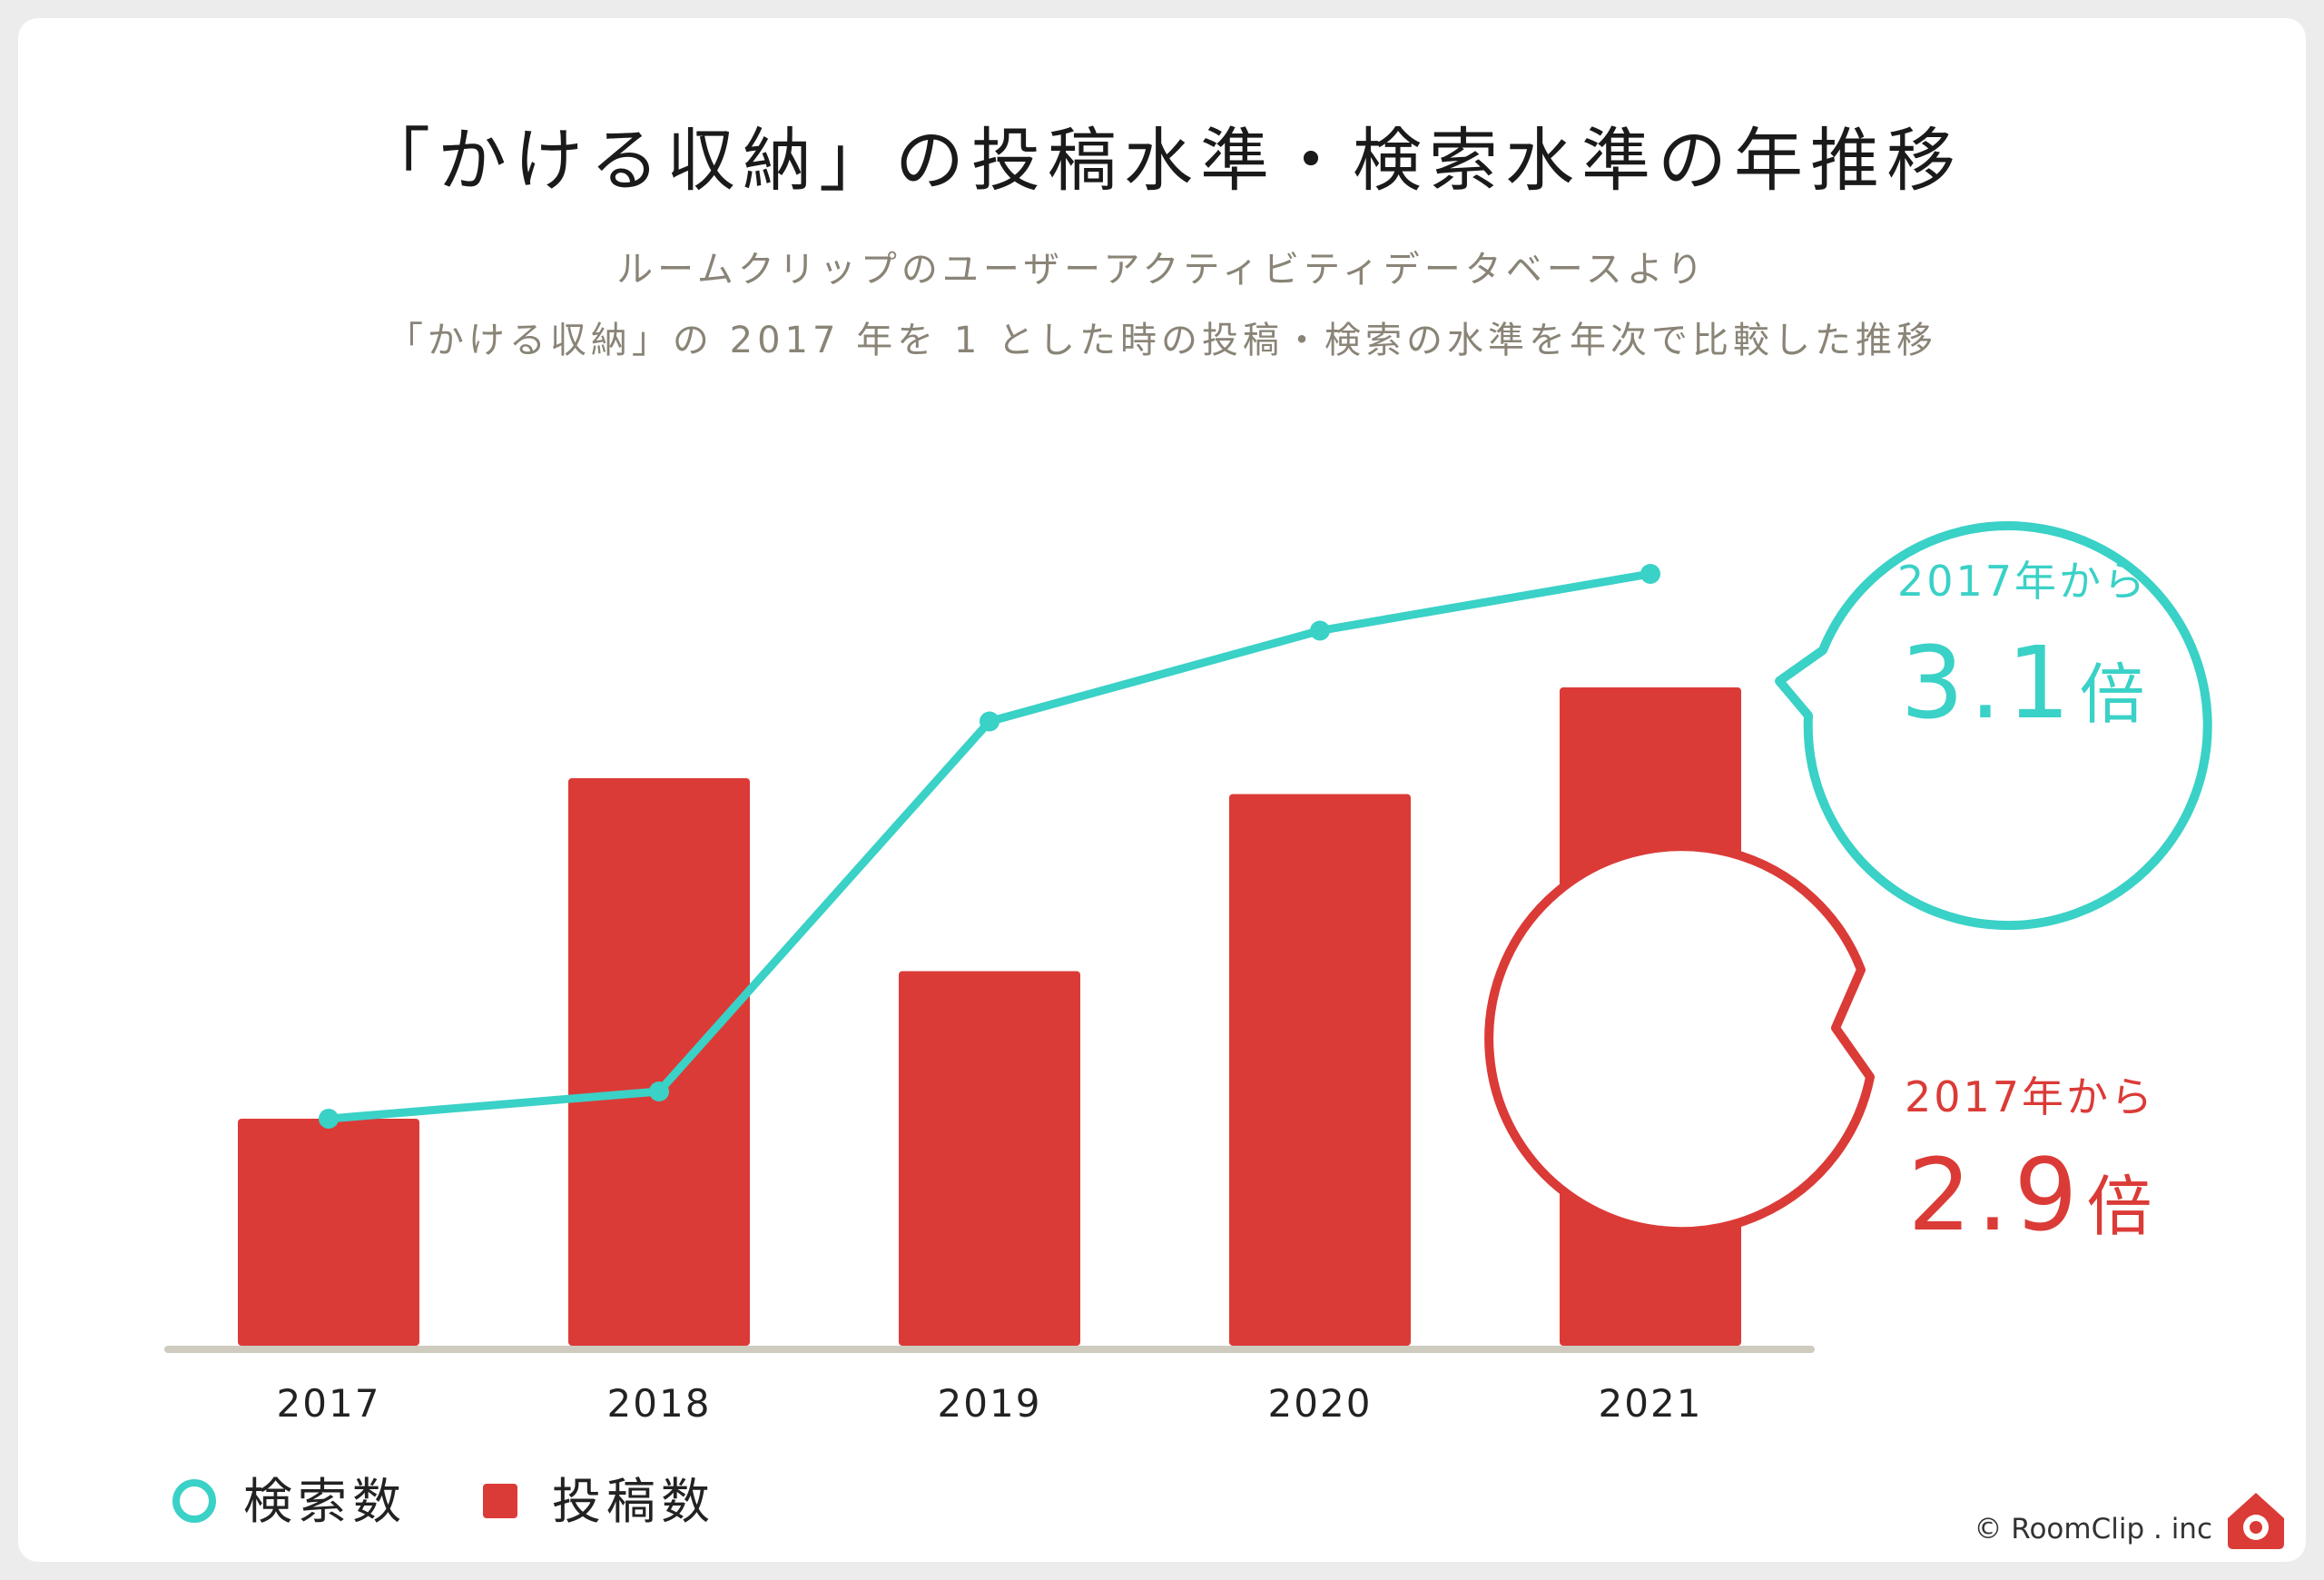 Image resolution: width=2324 pixels, height=1580 pixels. Describe the element at coordinates (328, 1232) in the screenshot. I see `bar-2017` at that location.